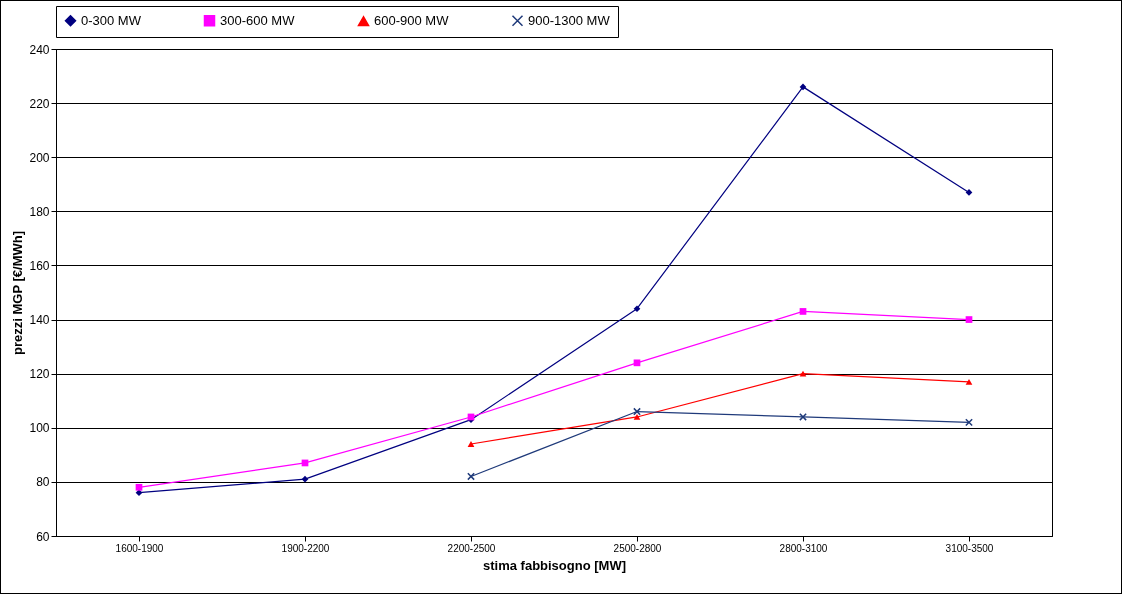 This screenshot has height=596, width=1124. What do you see at coordinates (39, 374) in the screenshot?
I see `y-tick-label: 120` at bounding box center [39, 374].